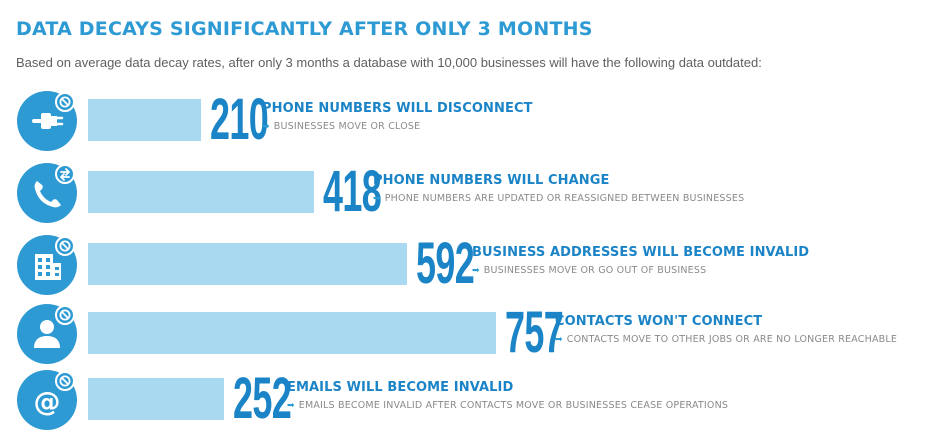 This screenshot has width=932, height=444. Describe the element at coordinates (491, 180) in the screenshot. I see `category-label: PHONE NUMBERS WILL CHANGE` at that location.